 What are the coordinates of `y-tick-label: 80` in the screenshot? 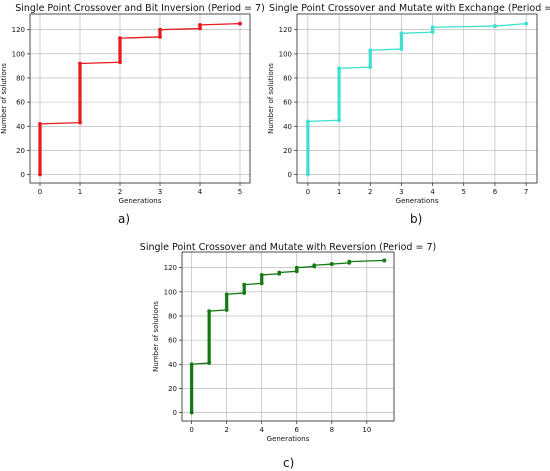 It's located at (287, 78).